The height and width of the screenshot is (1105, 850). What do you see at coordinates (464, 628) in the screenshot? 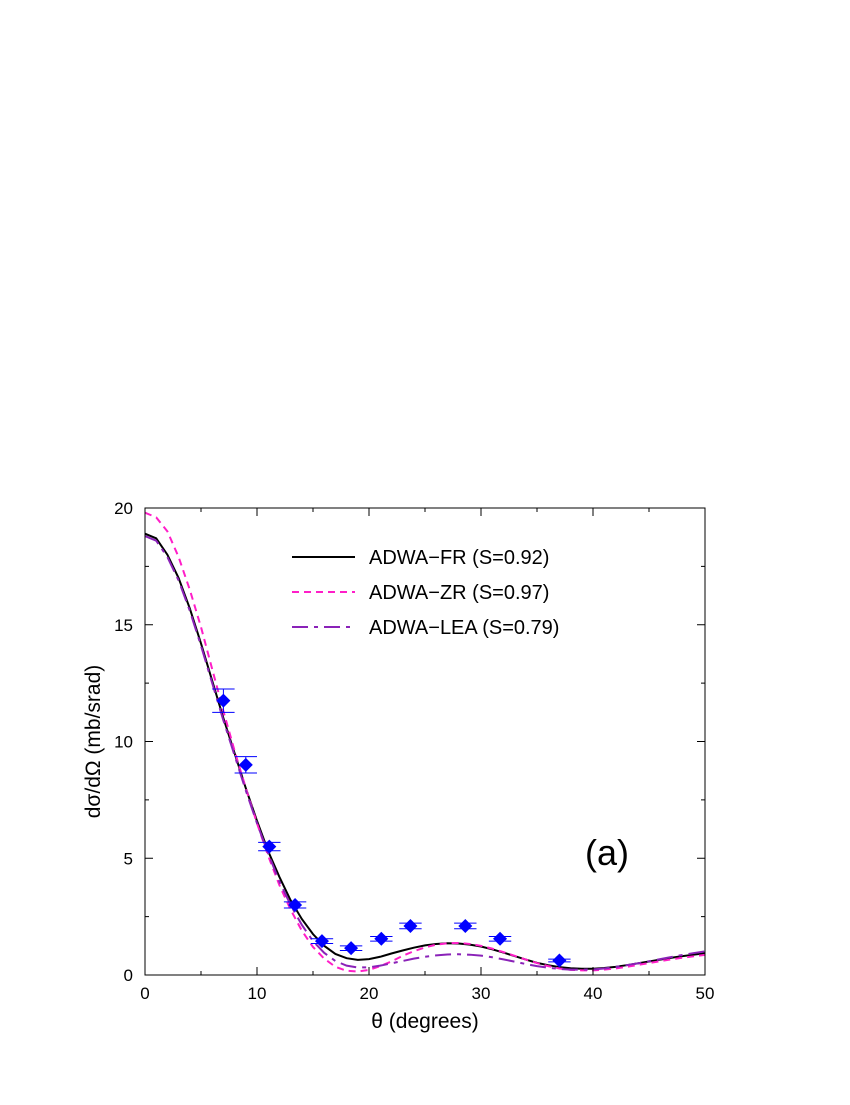
I see `legend-label-2: ADWA−LEA (S=0.79)` at bounding box center [464, 628].